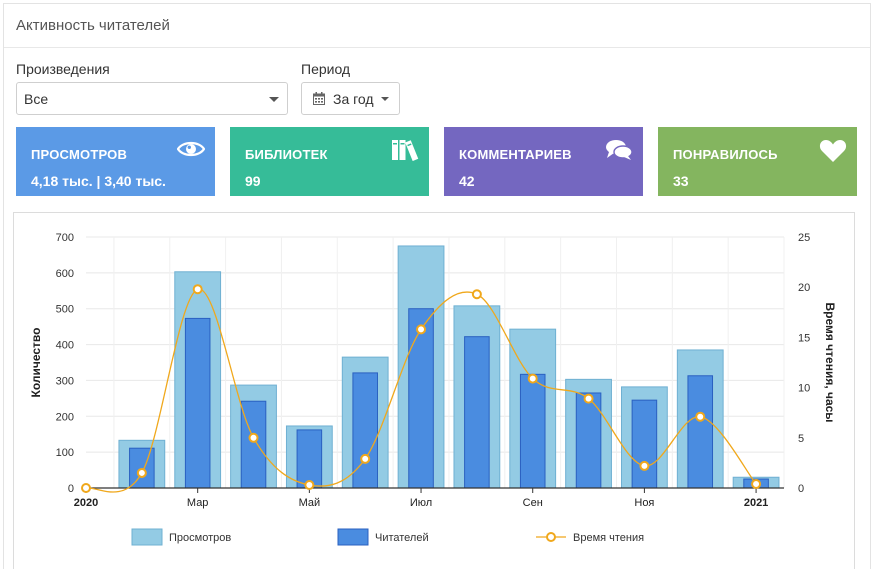  What do you see at coordinates (329, 161) in the screenshot?
I see `stat-card-libraries: БИБЛИОТЕК 99` at bounding box center [329, 161].